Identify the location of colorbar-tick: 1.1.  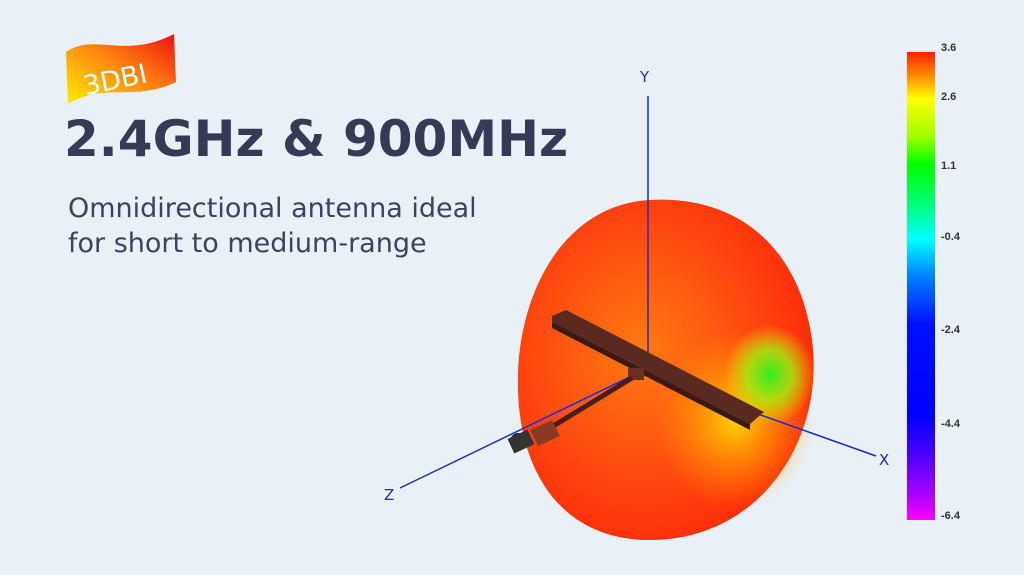
(949, 166).